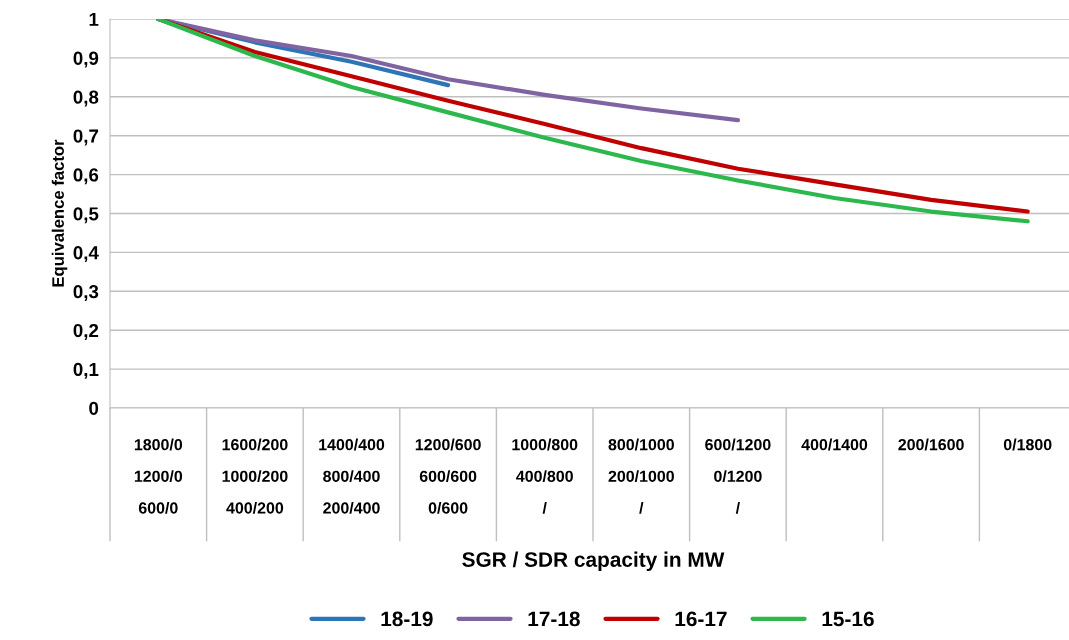 This screenshot has width=1069, height=640. Describe the element at coordinates (701, 619) in the screenshot. I see `legend-label: 16-17` at that location.